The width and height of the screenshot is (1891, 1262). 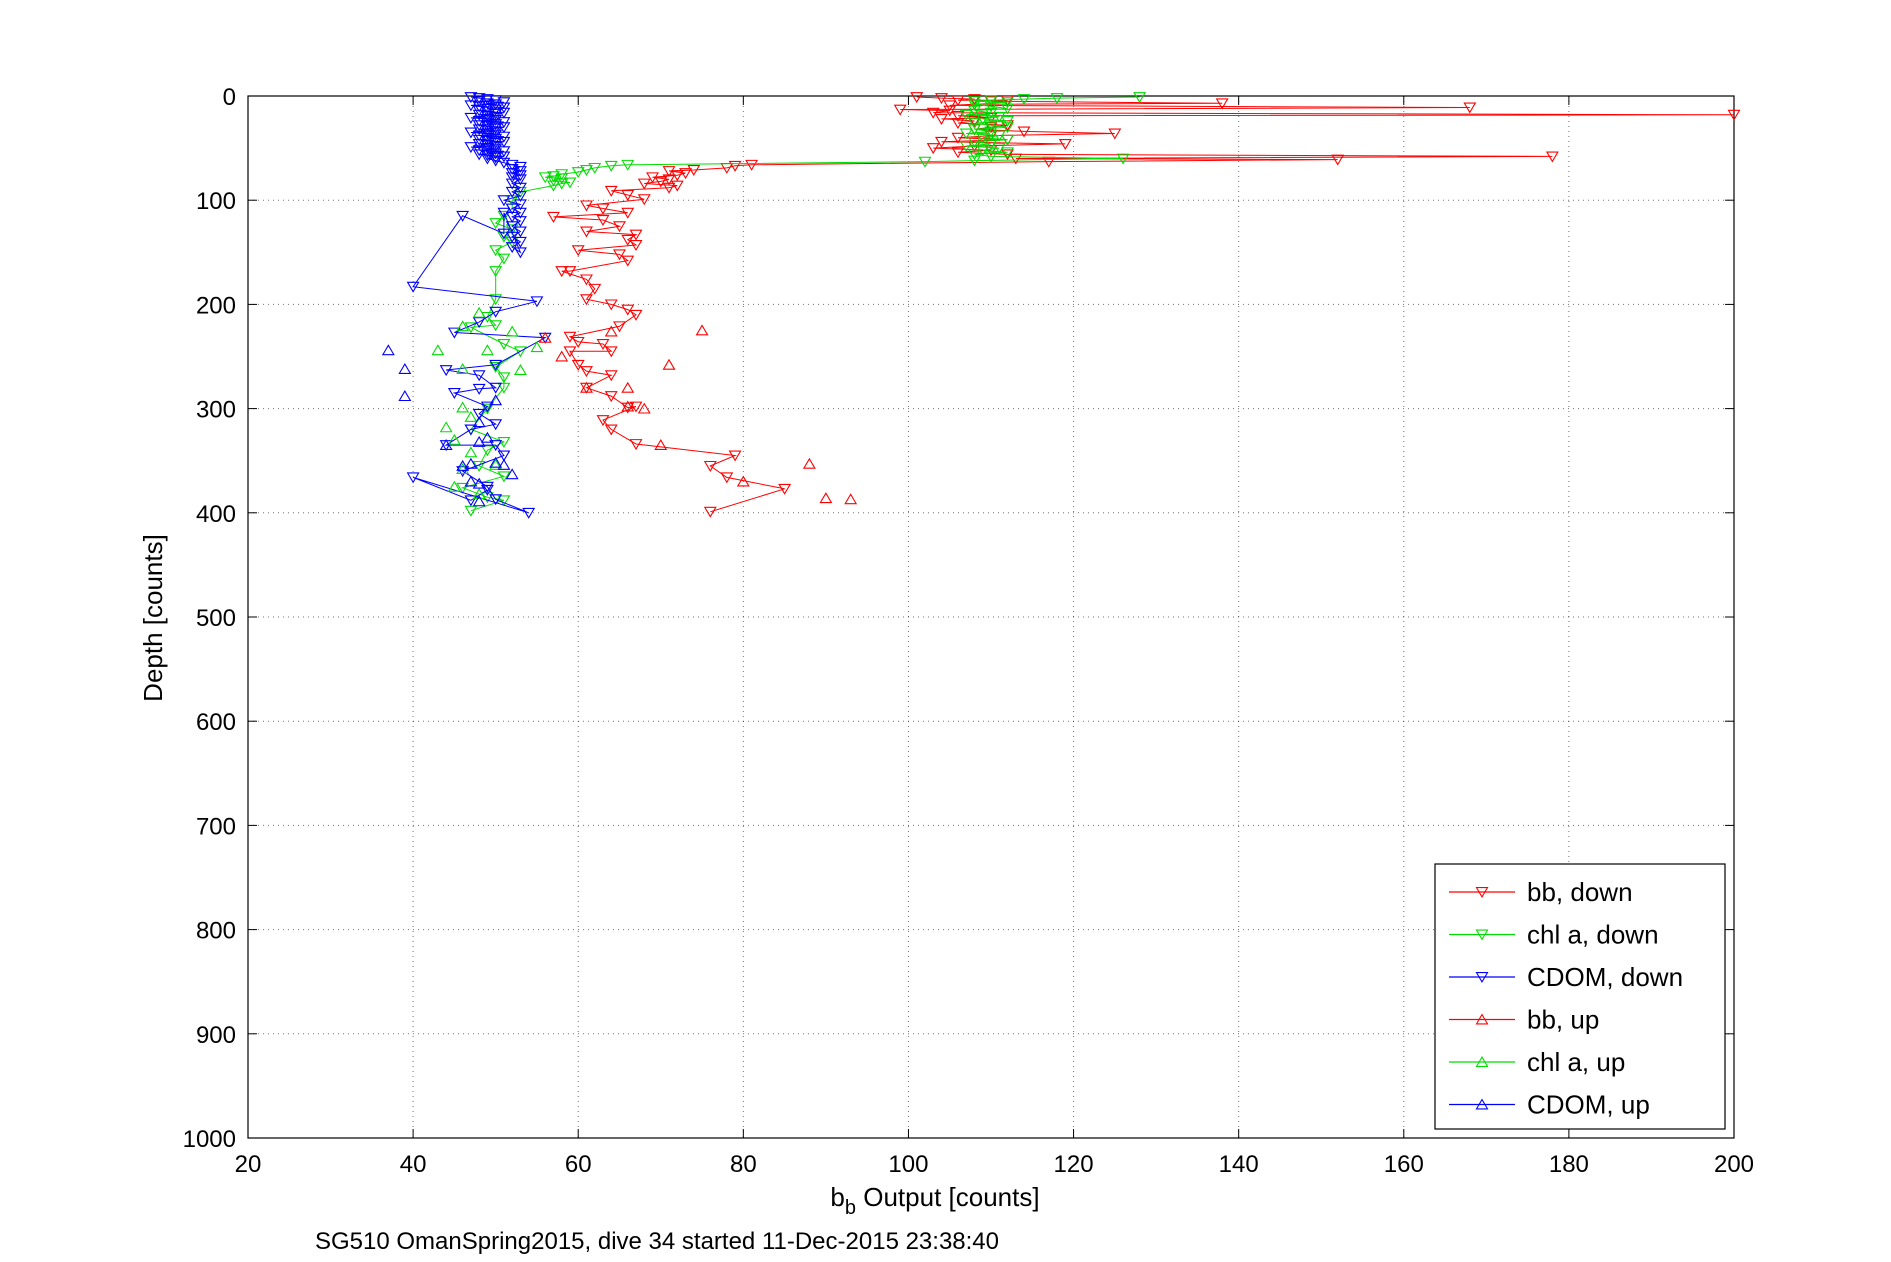 What do you see at coordinates (153, 618) in the screenshot?
I see `y-axis-label: Depth [counts]` at bounding box center [153, 618].